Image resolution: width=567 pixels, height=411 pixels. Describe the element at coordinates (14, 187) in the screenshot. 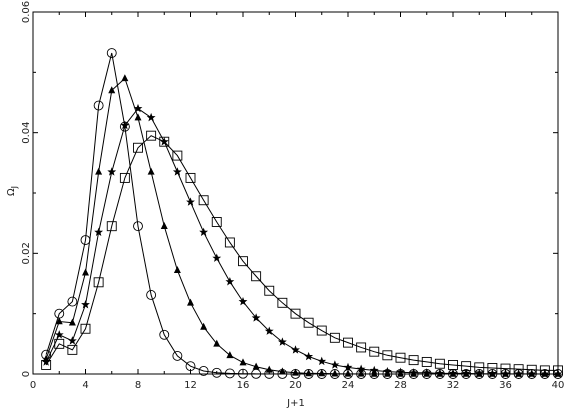

I see `y-axis-label-subscript: J` at that location.